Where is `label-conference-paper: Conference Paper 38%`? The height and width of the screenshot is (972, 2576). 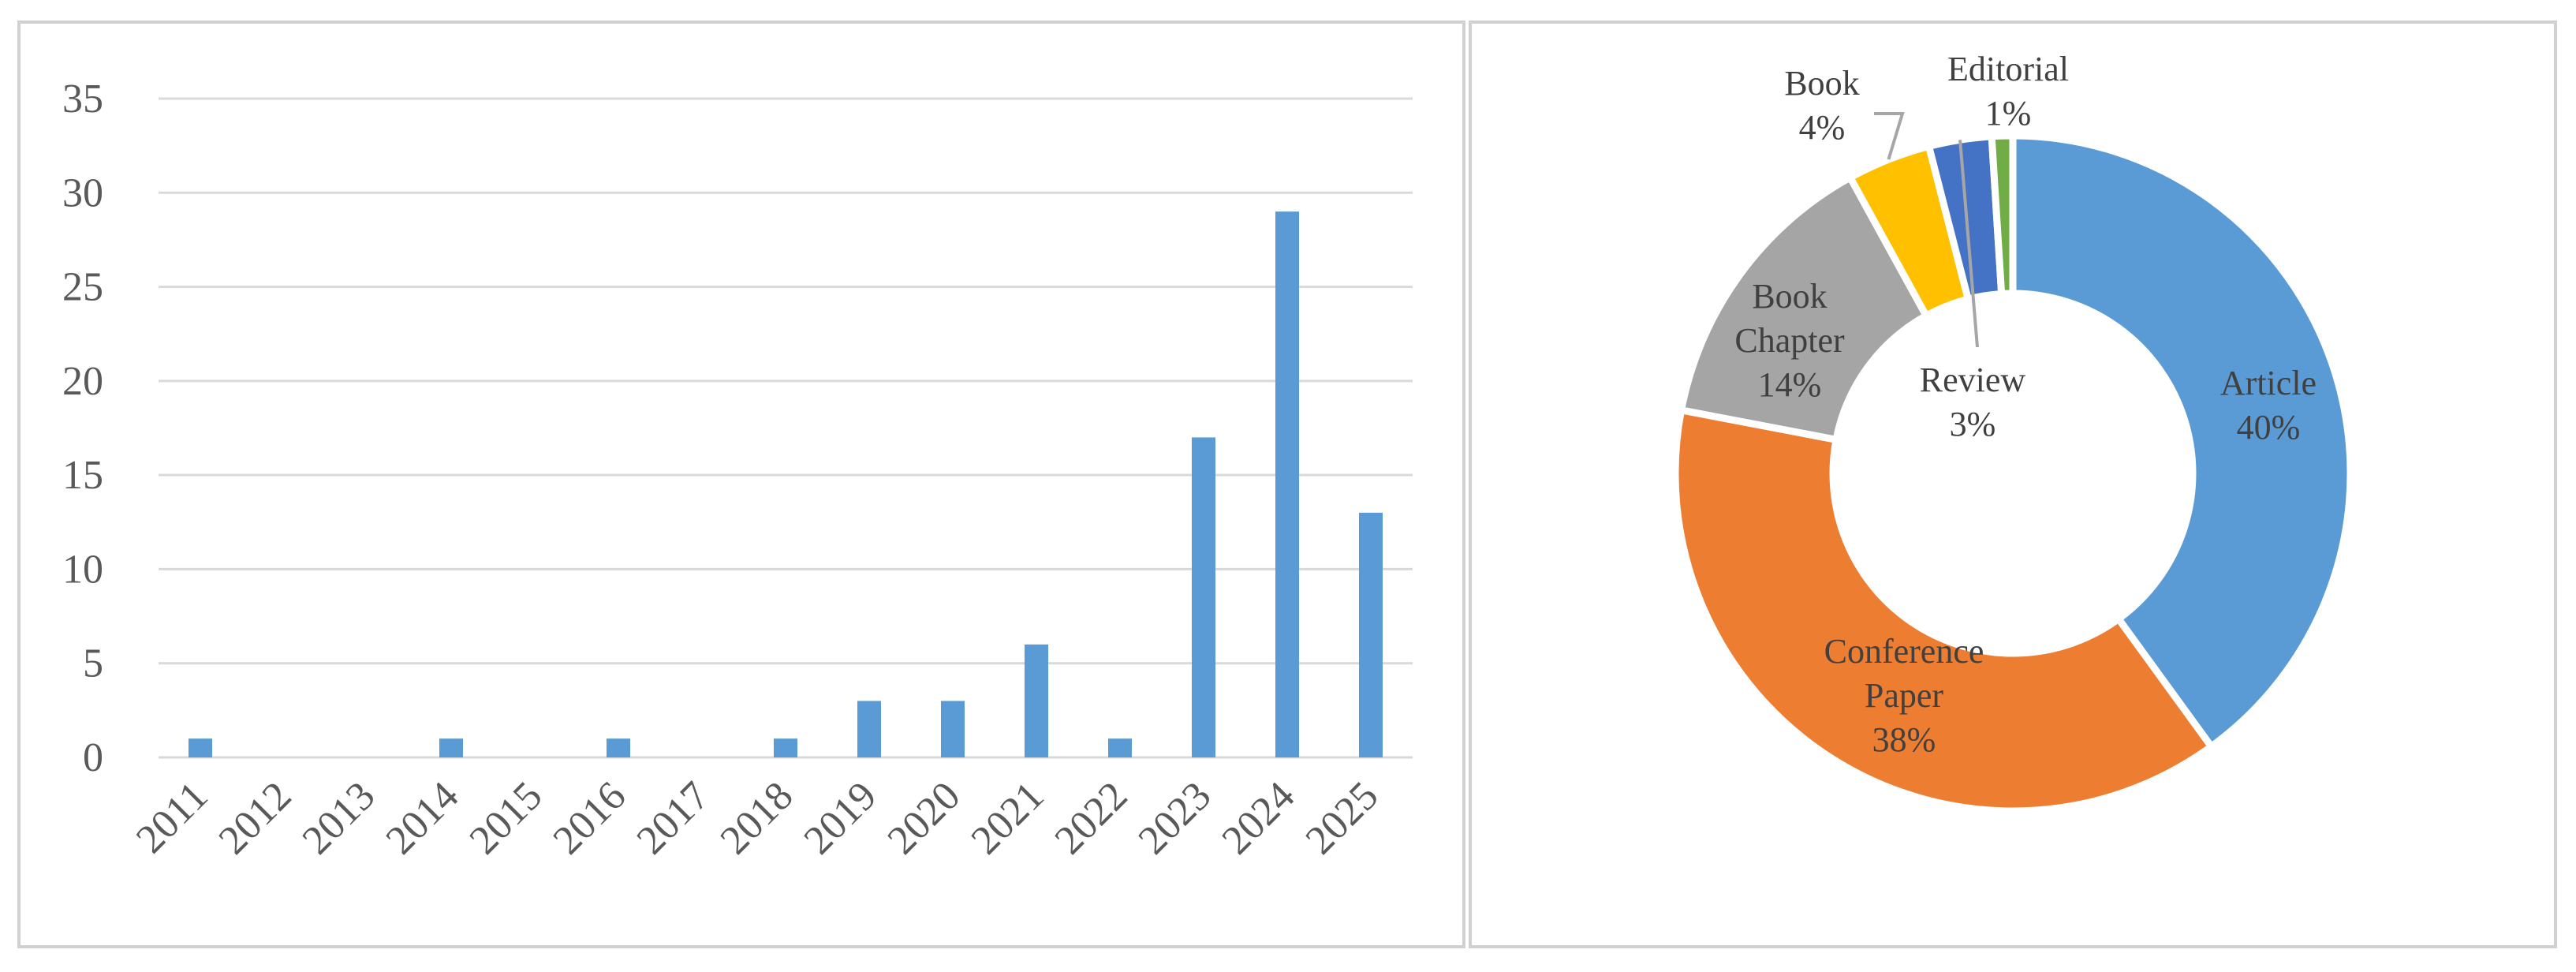
label-conference-paper: Conference Paper 38% is located at coordinates (1904, 695).